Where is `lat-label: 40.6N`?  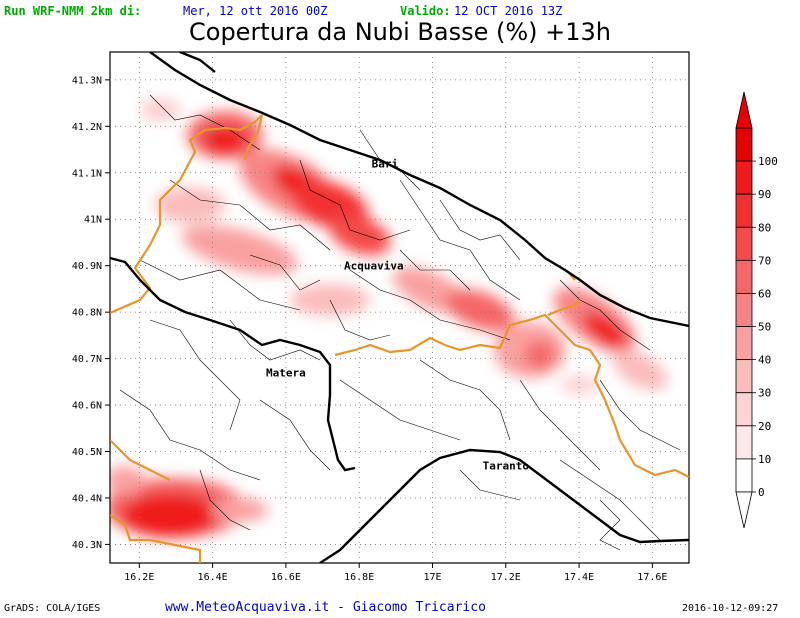
lat-label: 40.6N is located at coordinates (87, 406).